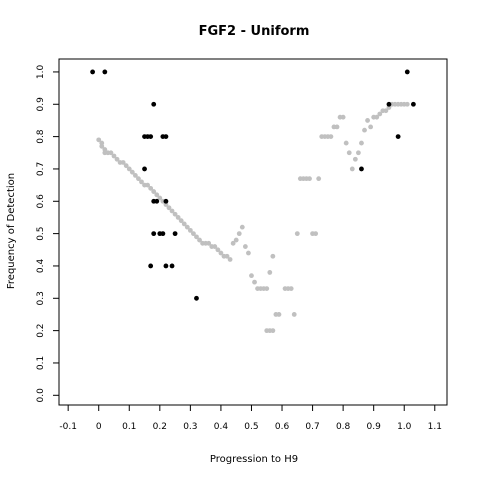 This screenshot has height=480, width=480. Describe the element at coordinates (47, 234) in the screenshot. I see `y-axis: 0.0 0.1 0.2 0.3 0.4 0.5 0.6 0.7 0.8 0.9 1.0` at that location.